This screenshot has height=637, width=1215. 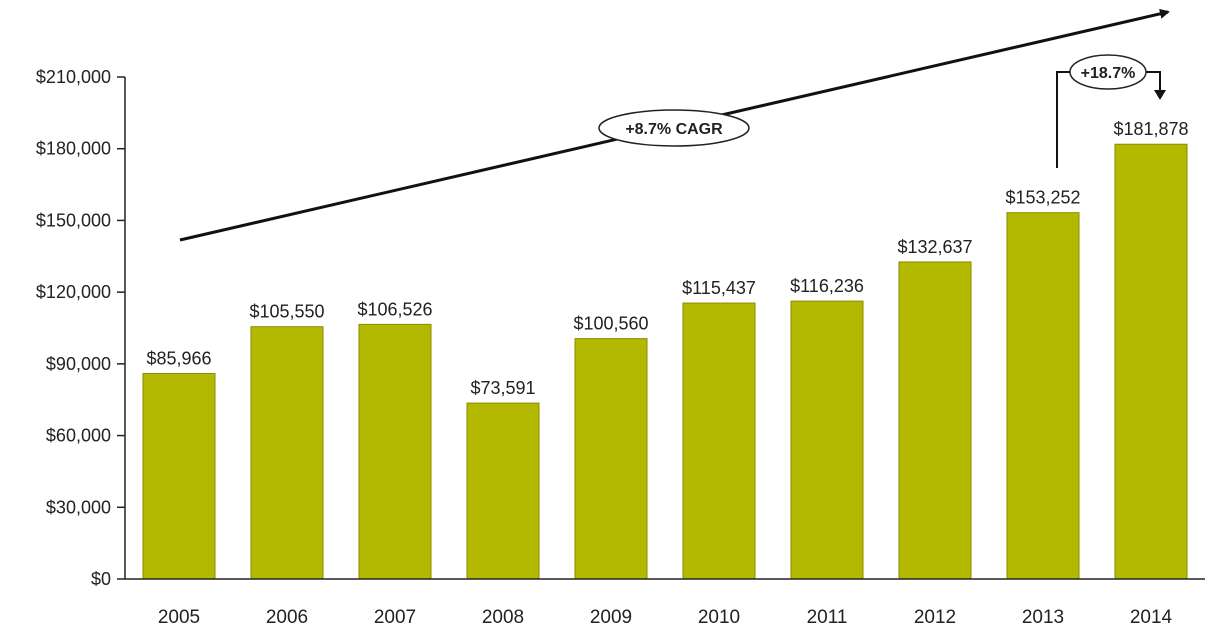 What do you see at coordinates (827, 286) in the screenshot?
I see `data-label-2011: $116,236` at bounding box center [827, 286].